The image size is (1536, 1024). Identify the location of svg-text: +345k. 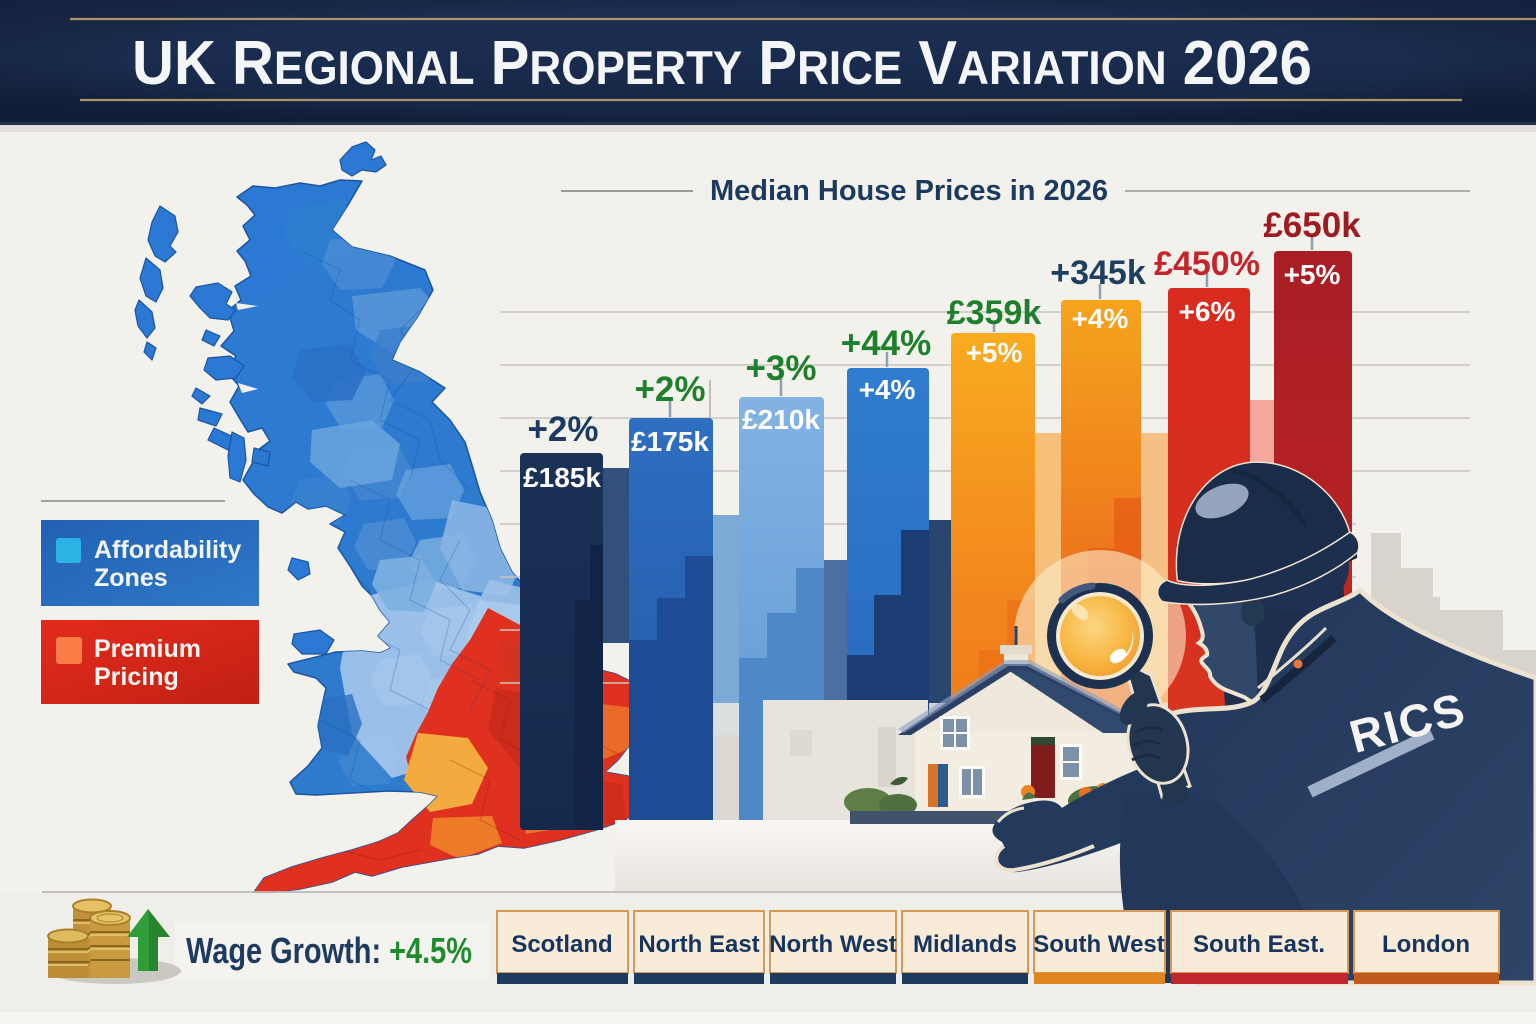
(1098, 273).